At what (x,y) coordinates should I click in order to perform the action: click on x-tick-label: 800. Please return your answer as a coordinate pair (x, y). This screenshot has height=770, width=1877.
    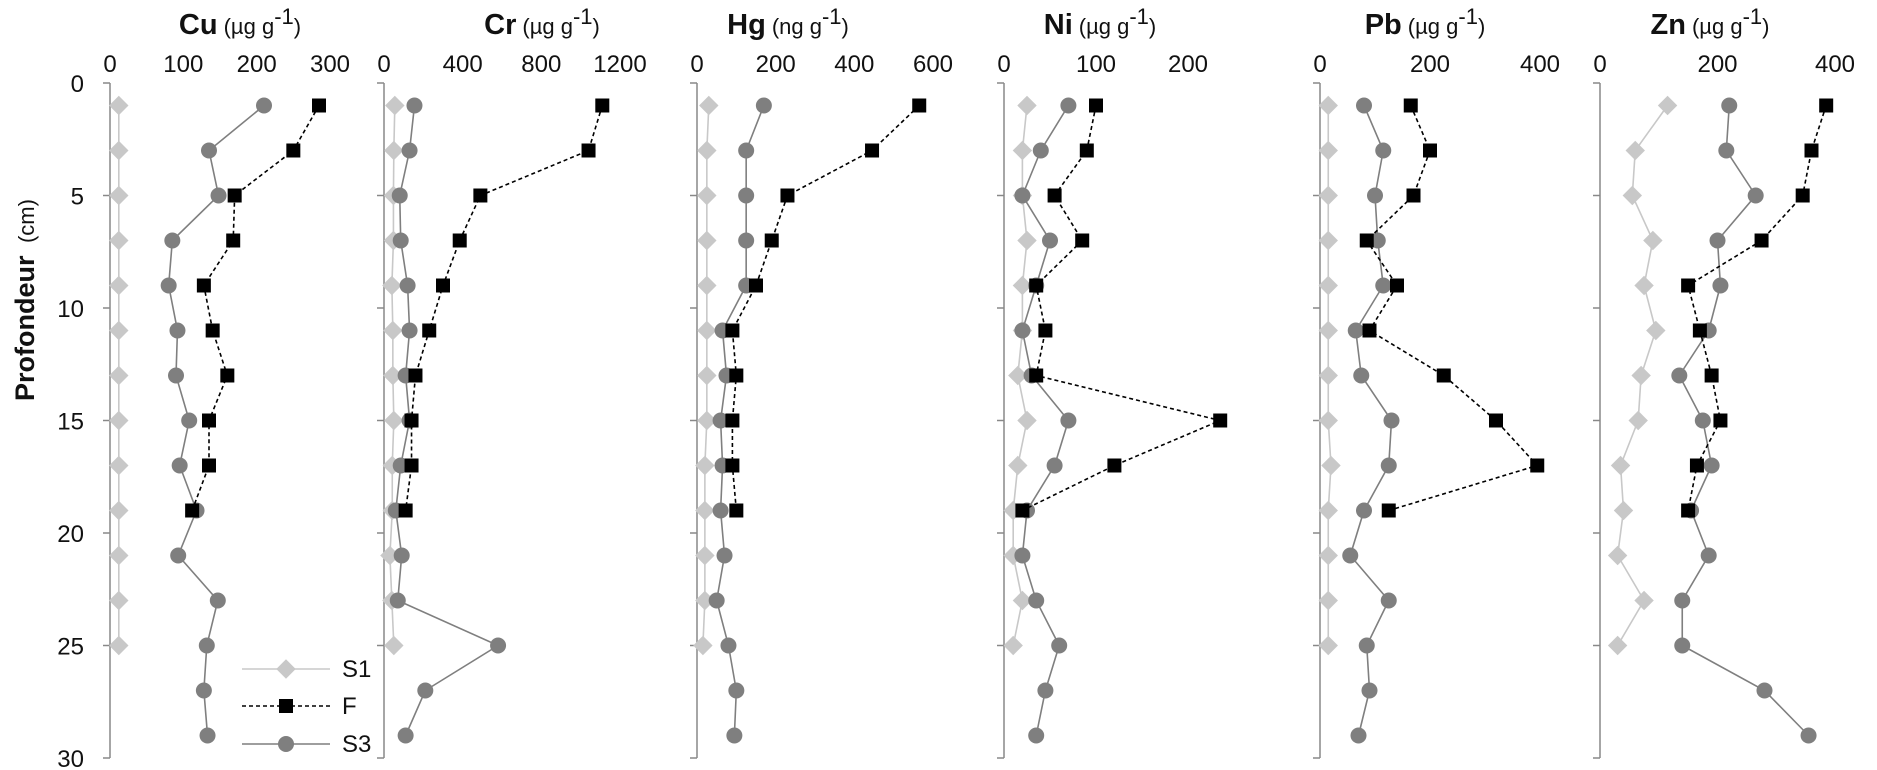
    Looking at the image, I should click on (541, 64).